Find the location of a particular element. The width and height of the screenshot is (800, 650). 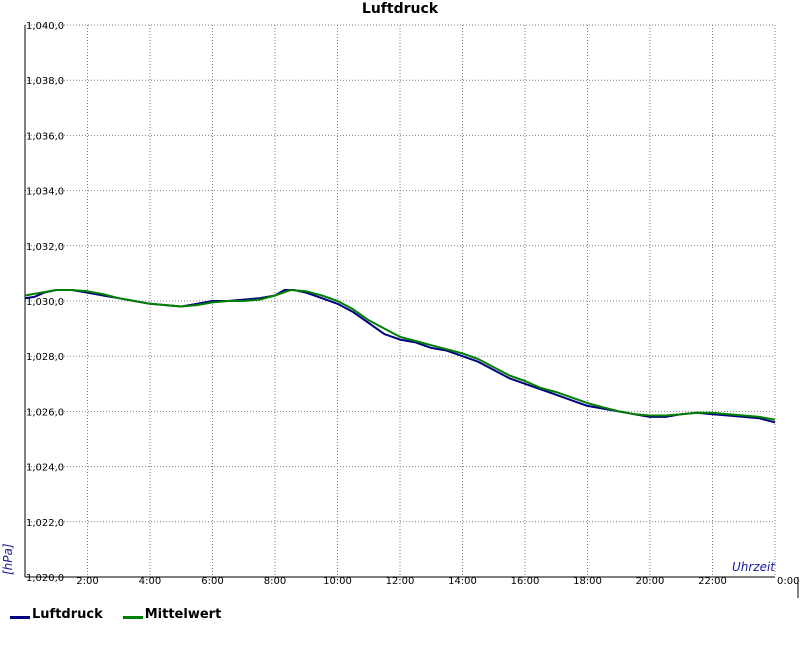

x-tick-label: 14:00 is located at coordinates (462, 581).